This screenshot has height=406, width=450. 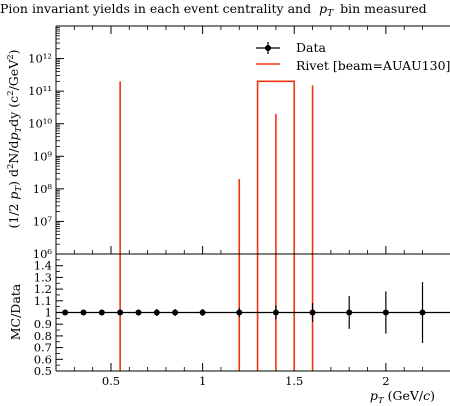 I want to click on ratio-y-tick-label: 1, so click(x=48, y=313).